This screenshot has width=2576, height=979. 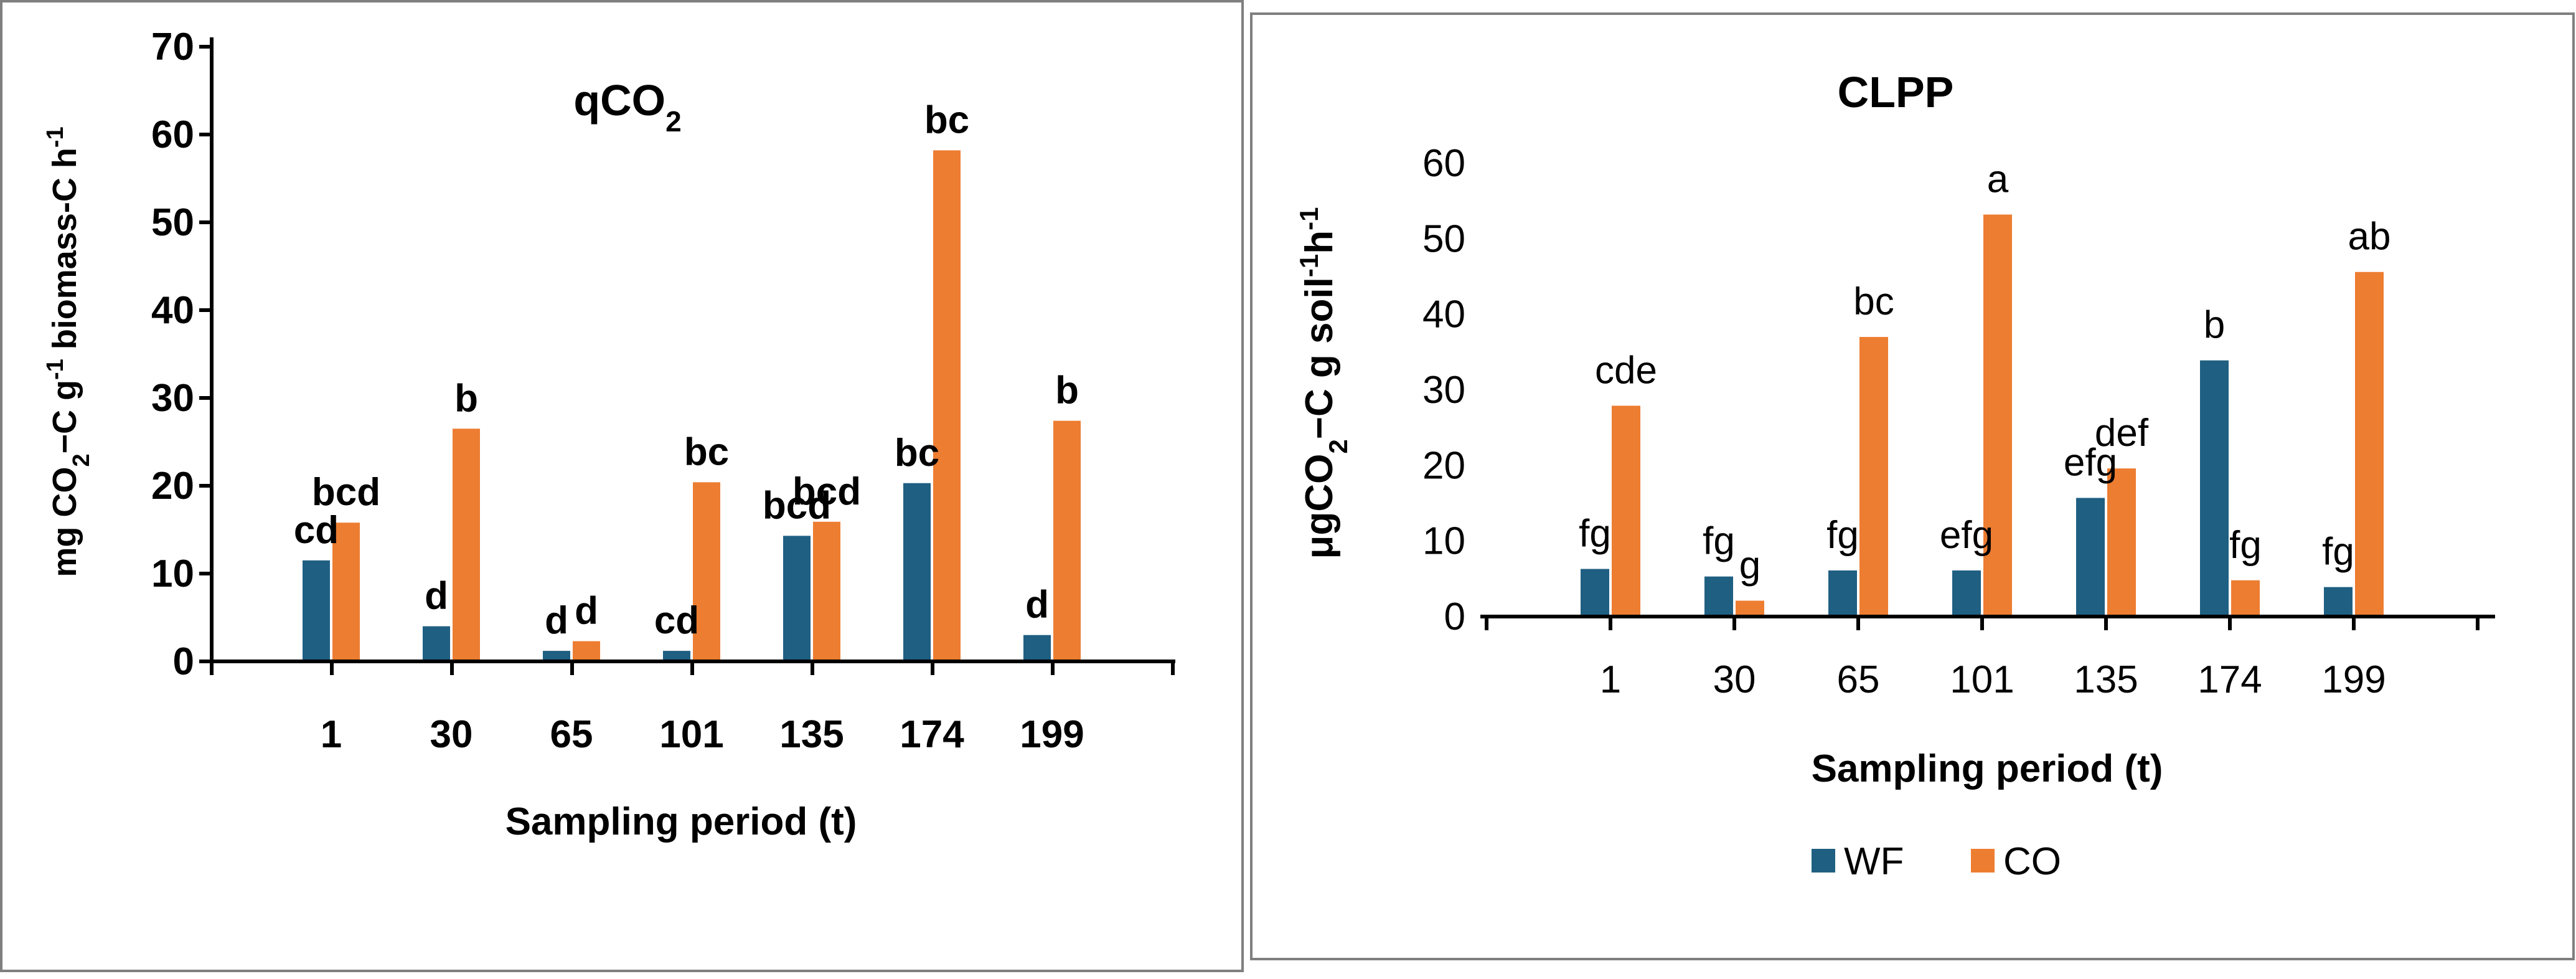 What do you see at coordinates (586, 611) in the screenshot?
I see `letter-label-co-65: d` at bounding box center [586, 611].